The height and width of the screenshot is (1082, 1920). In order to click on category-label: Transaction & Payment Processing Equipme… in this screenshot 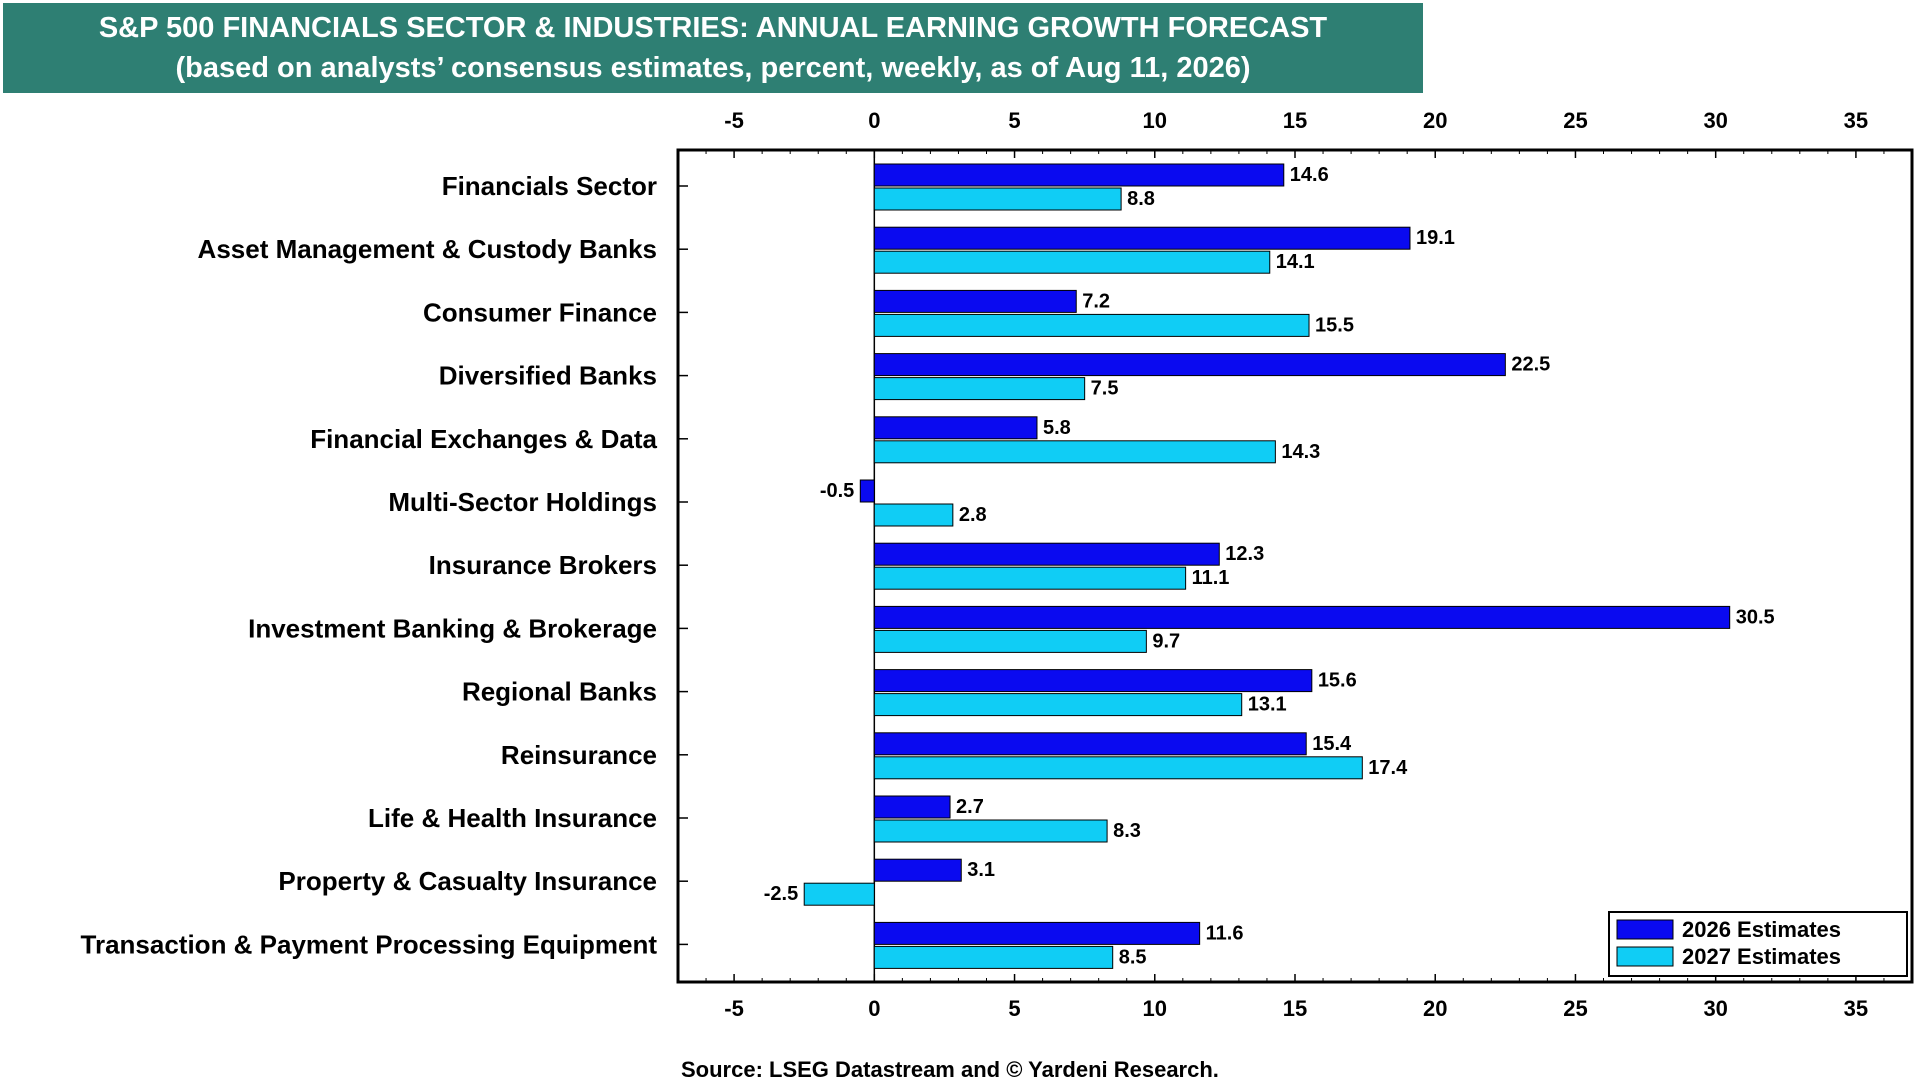, I will do `click(369, 944)`.